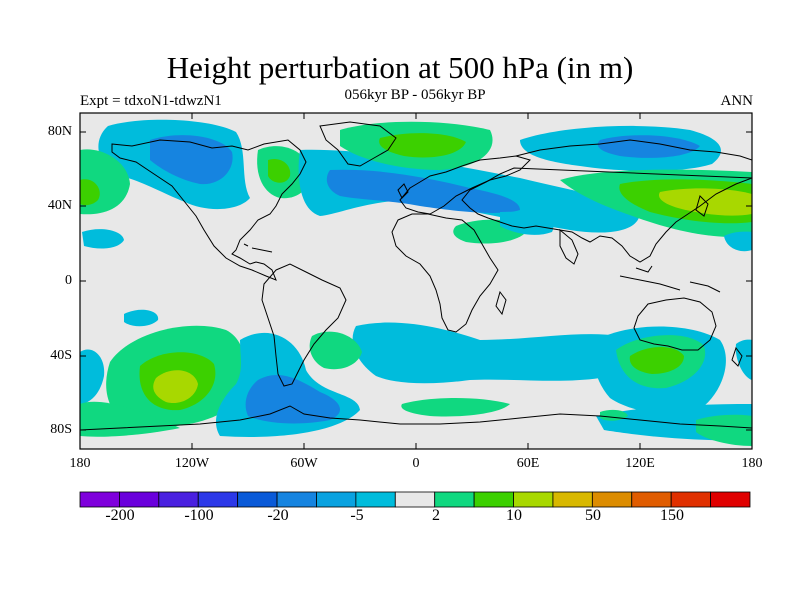 The image size is (800, 600). What do you see at coordinates (743, 359) in the screenshot?
I see `field-blue-se-pacific` at bounding box center [743, 359].